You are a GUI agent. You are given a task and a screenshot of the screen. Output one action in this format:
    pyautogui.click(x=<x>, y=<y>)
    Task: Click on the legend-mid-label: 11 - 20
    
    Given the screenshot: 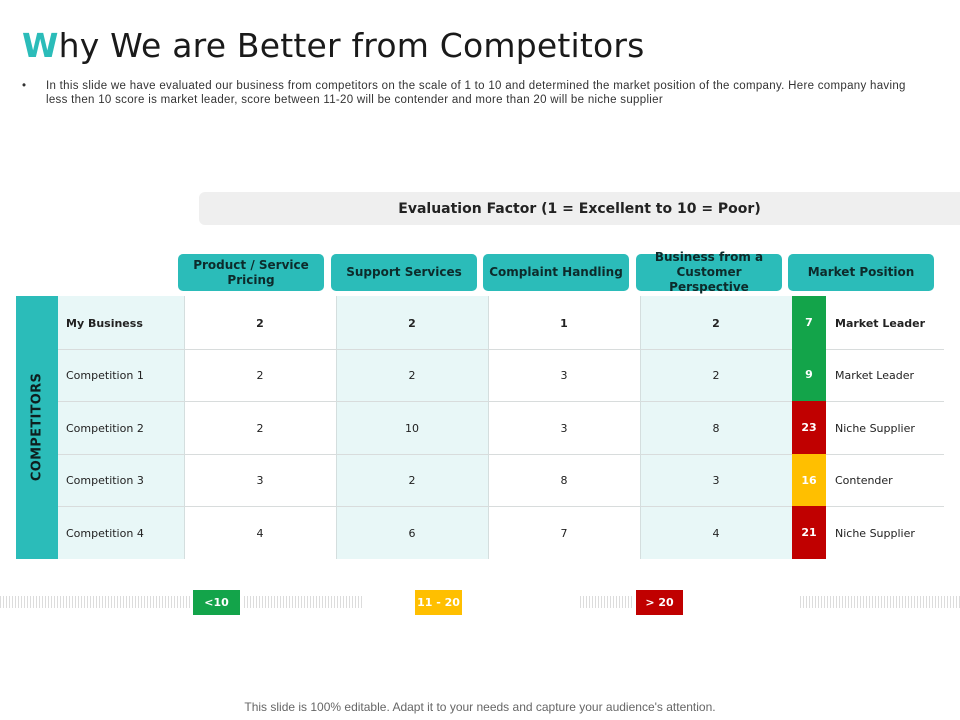 What is the action you would take?
    pyautogui.click(x=438, y=602)
    